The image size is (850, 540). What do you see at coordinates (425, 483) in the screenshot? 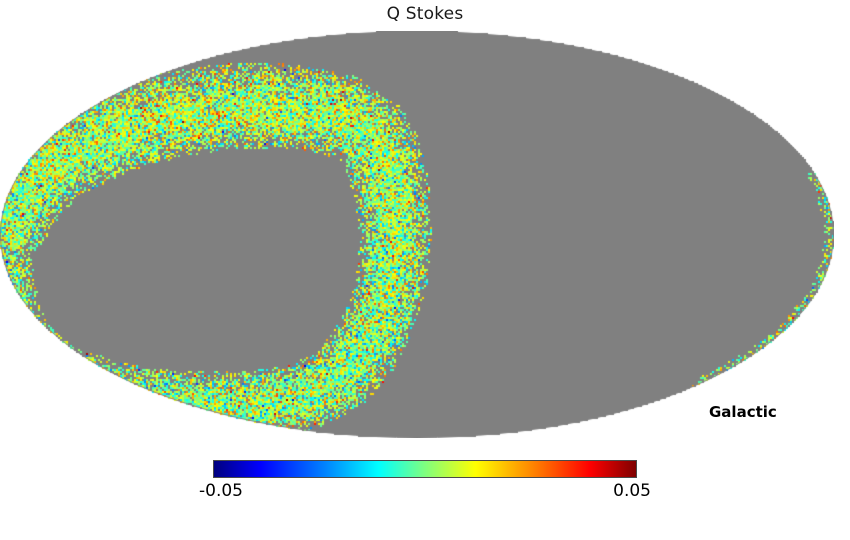
I see `colorbar: -0.05 0.05` at bounding box center [425, 483].